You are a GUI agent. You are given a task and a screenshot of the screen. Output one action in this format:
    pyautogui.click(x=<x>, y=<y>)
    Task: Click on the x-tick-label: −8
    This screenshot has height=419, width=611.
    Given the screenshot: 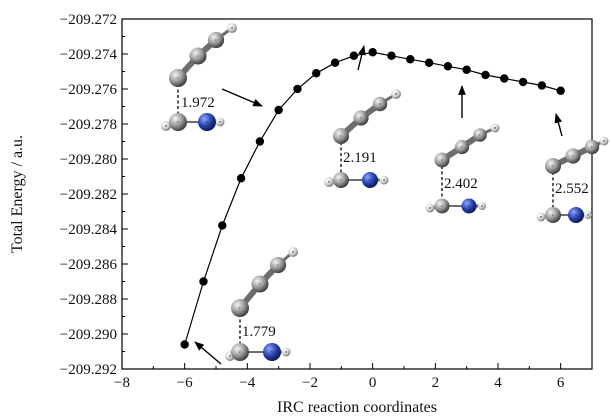 What is the action you would take?
    pyautogui.click(x=122, y=383)
    